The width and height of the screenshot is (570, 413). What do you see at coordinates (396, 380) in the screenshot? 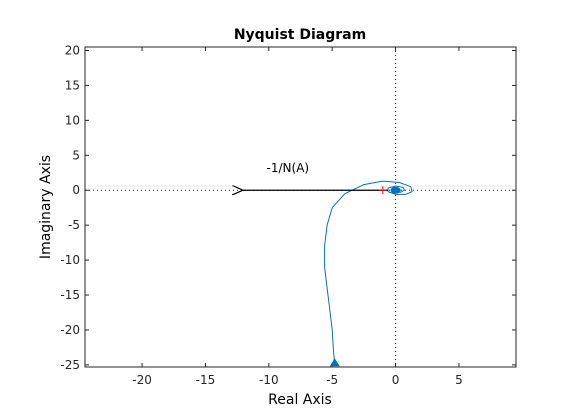
I see `x-tick-label: 0` at bounding box center [396, 380].